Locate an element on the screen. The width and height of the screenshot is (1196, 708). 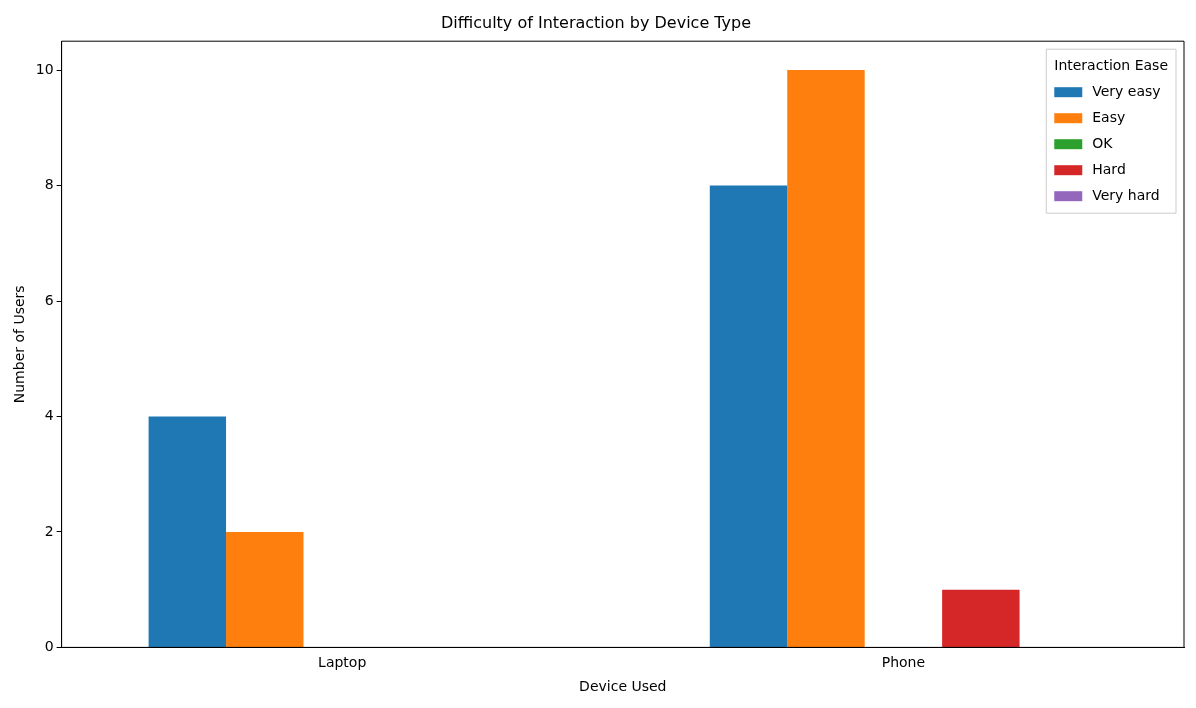
legend-label: Hard is located at coordinates (1109, 168).